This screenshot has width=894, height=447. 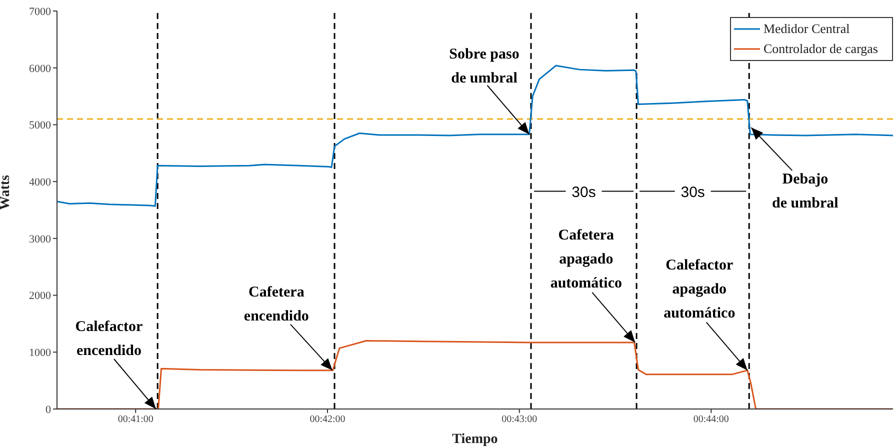 I want to click on x-tick-label: 00:41:00, so click(x=136, y=420).